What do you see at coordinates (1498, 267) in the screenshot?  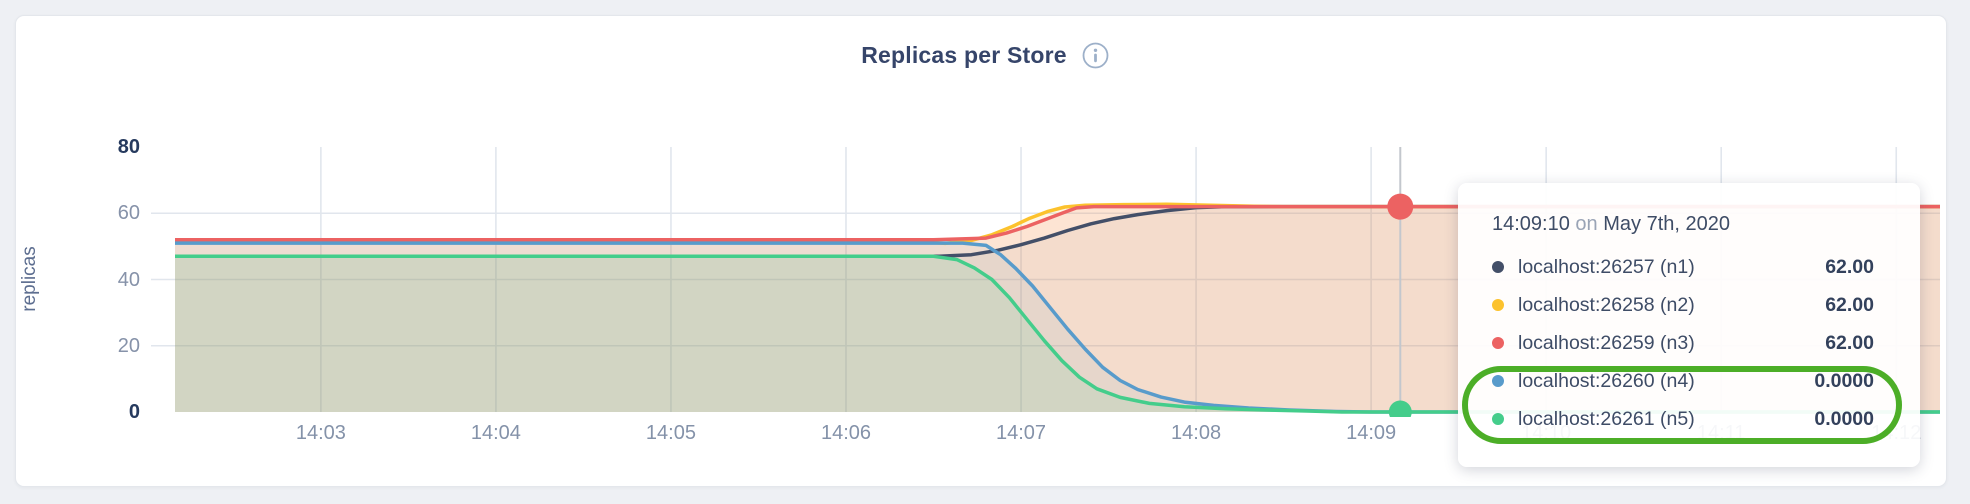 I see `series-color-dot-n1` at bounding box center [1498, 267].